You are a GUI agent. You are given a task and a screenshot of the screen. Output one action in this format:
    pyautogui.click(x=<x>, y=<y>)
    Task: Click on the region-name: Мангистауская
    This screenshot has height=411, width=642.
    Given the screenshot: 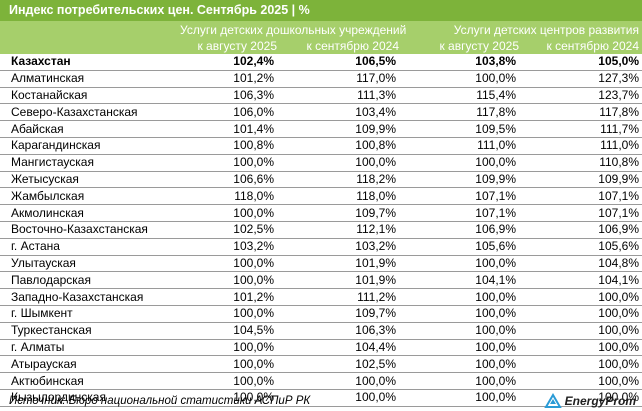 What is the action you would take?
    pyautogui.click(x=90, y=163)
    